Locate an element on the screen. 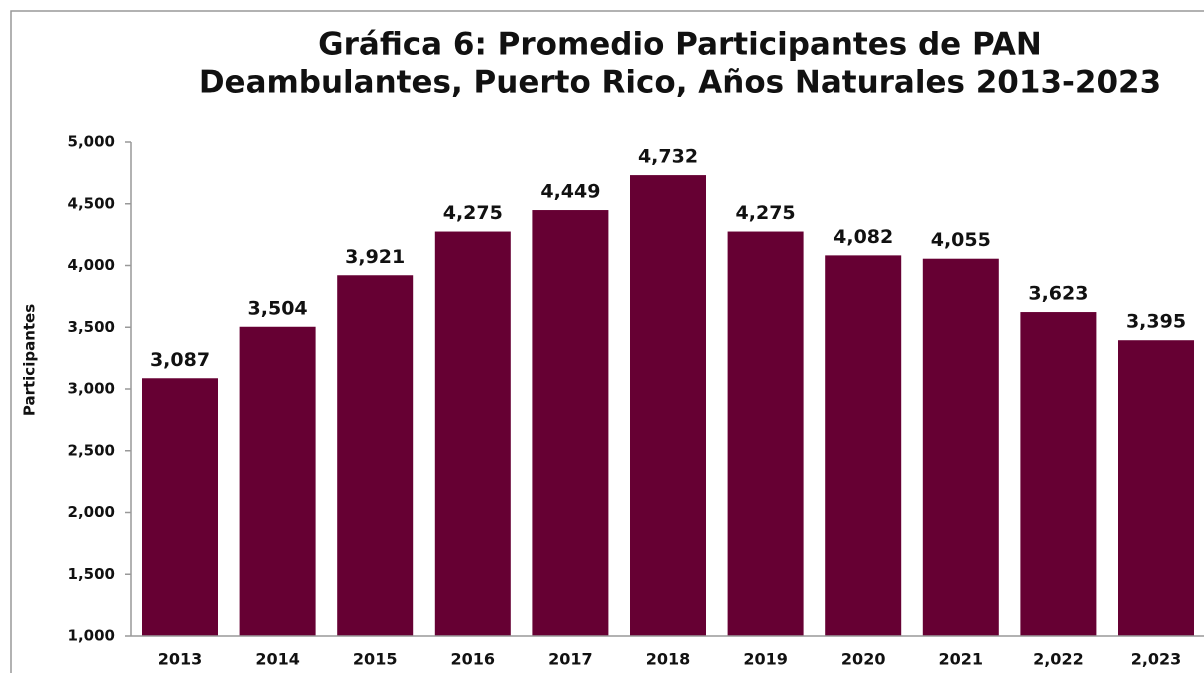 The image size is (1204, 673). x-tick-label: 2016 is located at coordinates (473, 659).